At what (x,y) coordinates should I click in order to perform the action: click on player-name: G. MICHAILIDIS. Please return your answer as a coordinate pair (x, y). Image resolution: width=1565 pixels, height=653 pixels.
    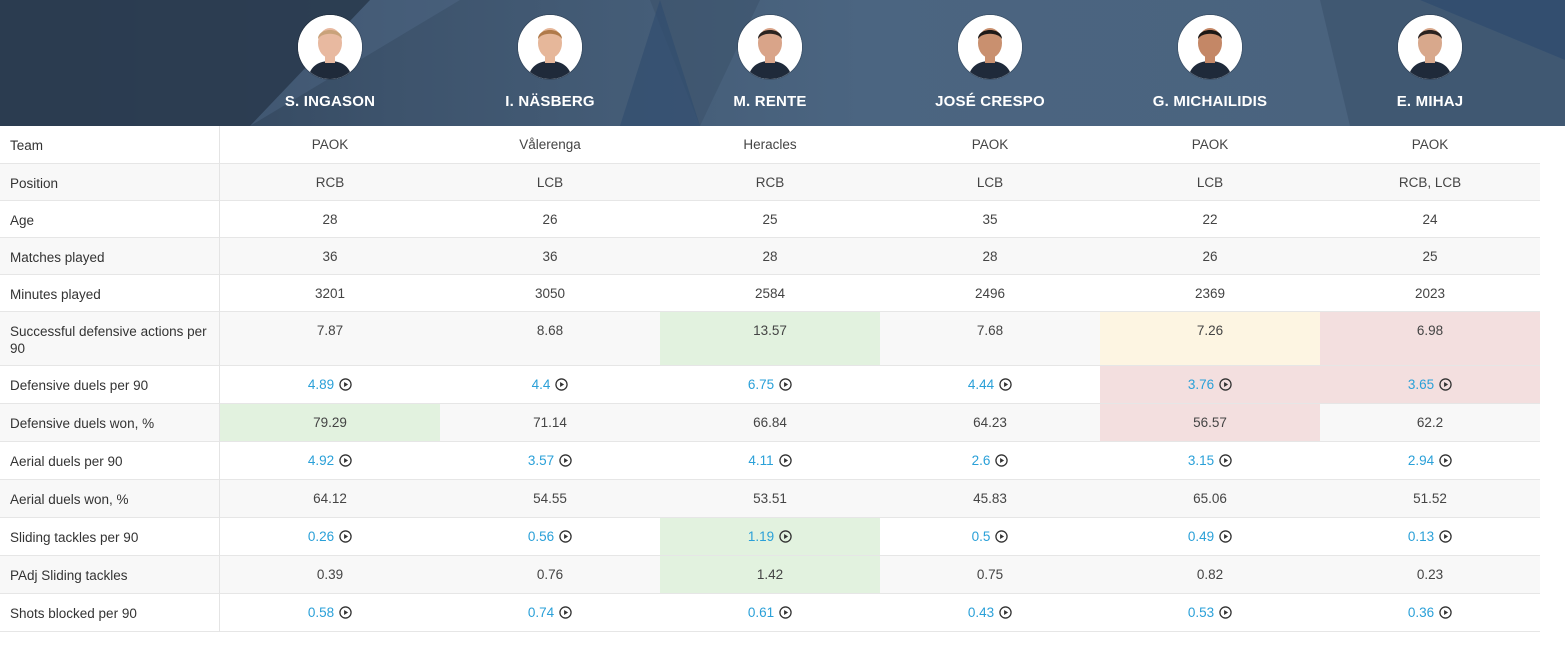
    Looking at the image, I should click on (1210, 101).